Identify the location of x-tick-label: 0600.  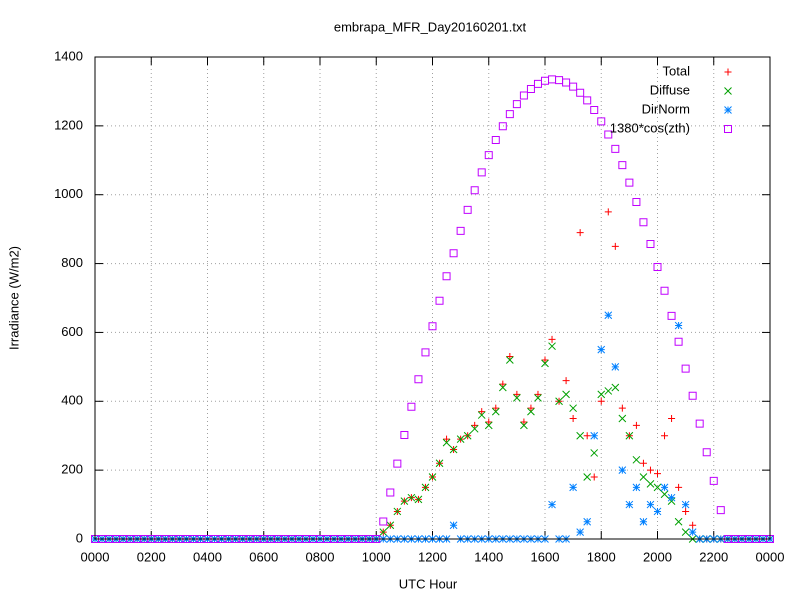
(263, 556).